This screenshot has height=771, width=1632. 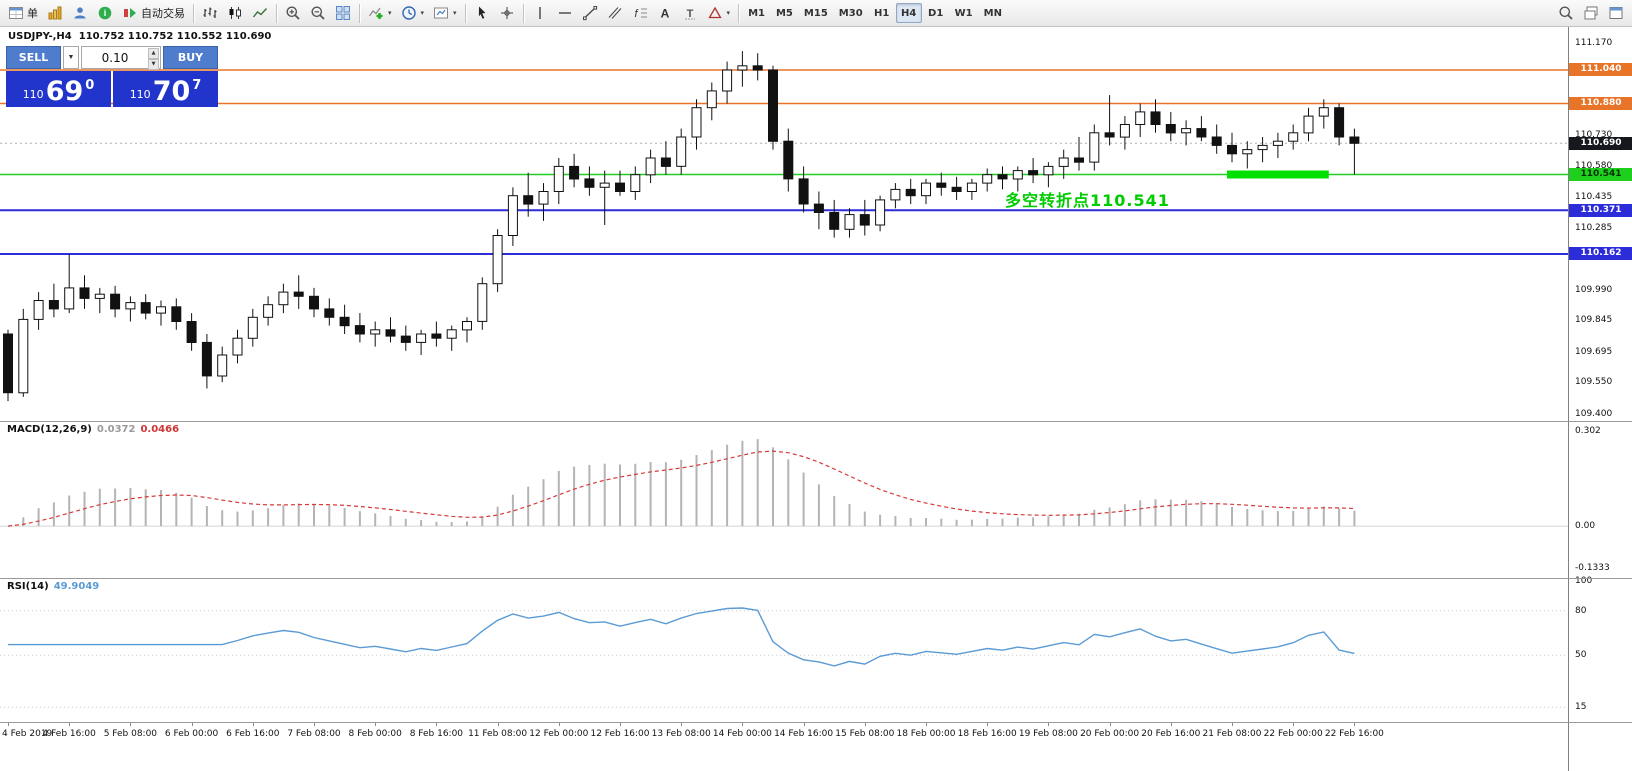 I want to click on new-order-label: 单, so click(x=32, y=14).